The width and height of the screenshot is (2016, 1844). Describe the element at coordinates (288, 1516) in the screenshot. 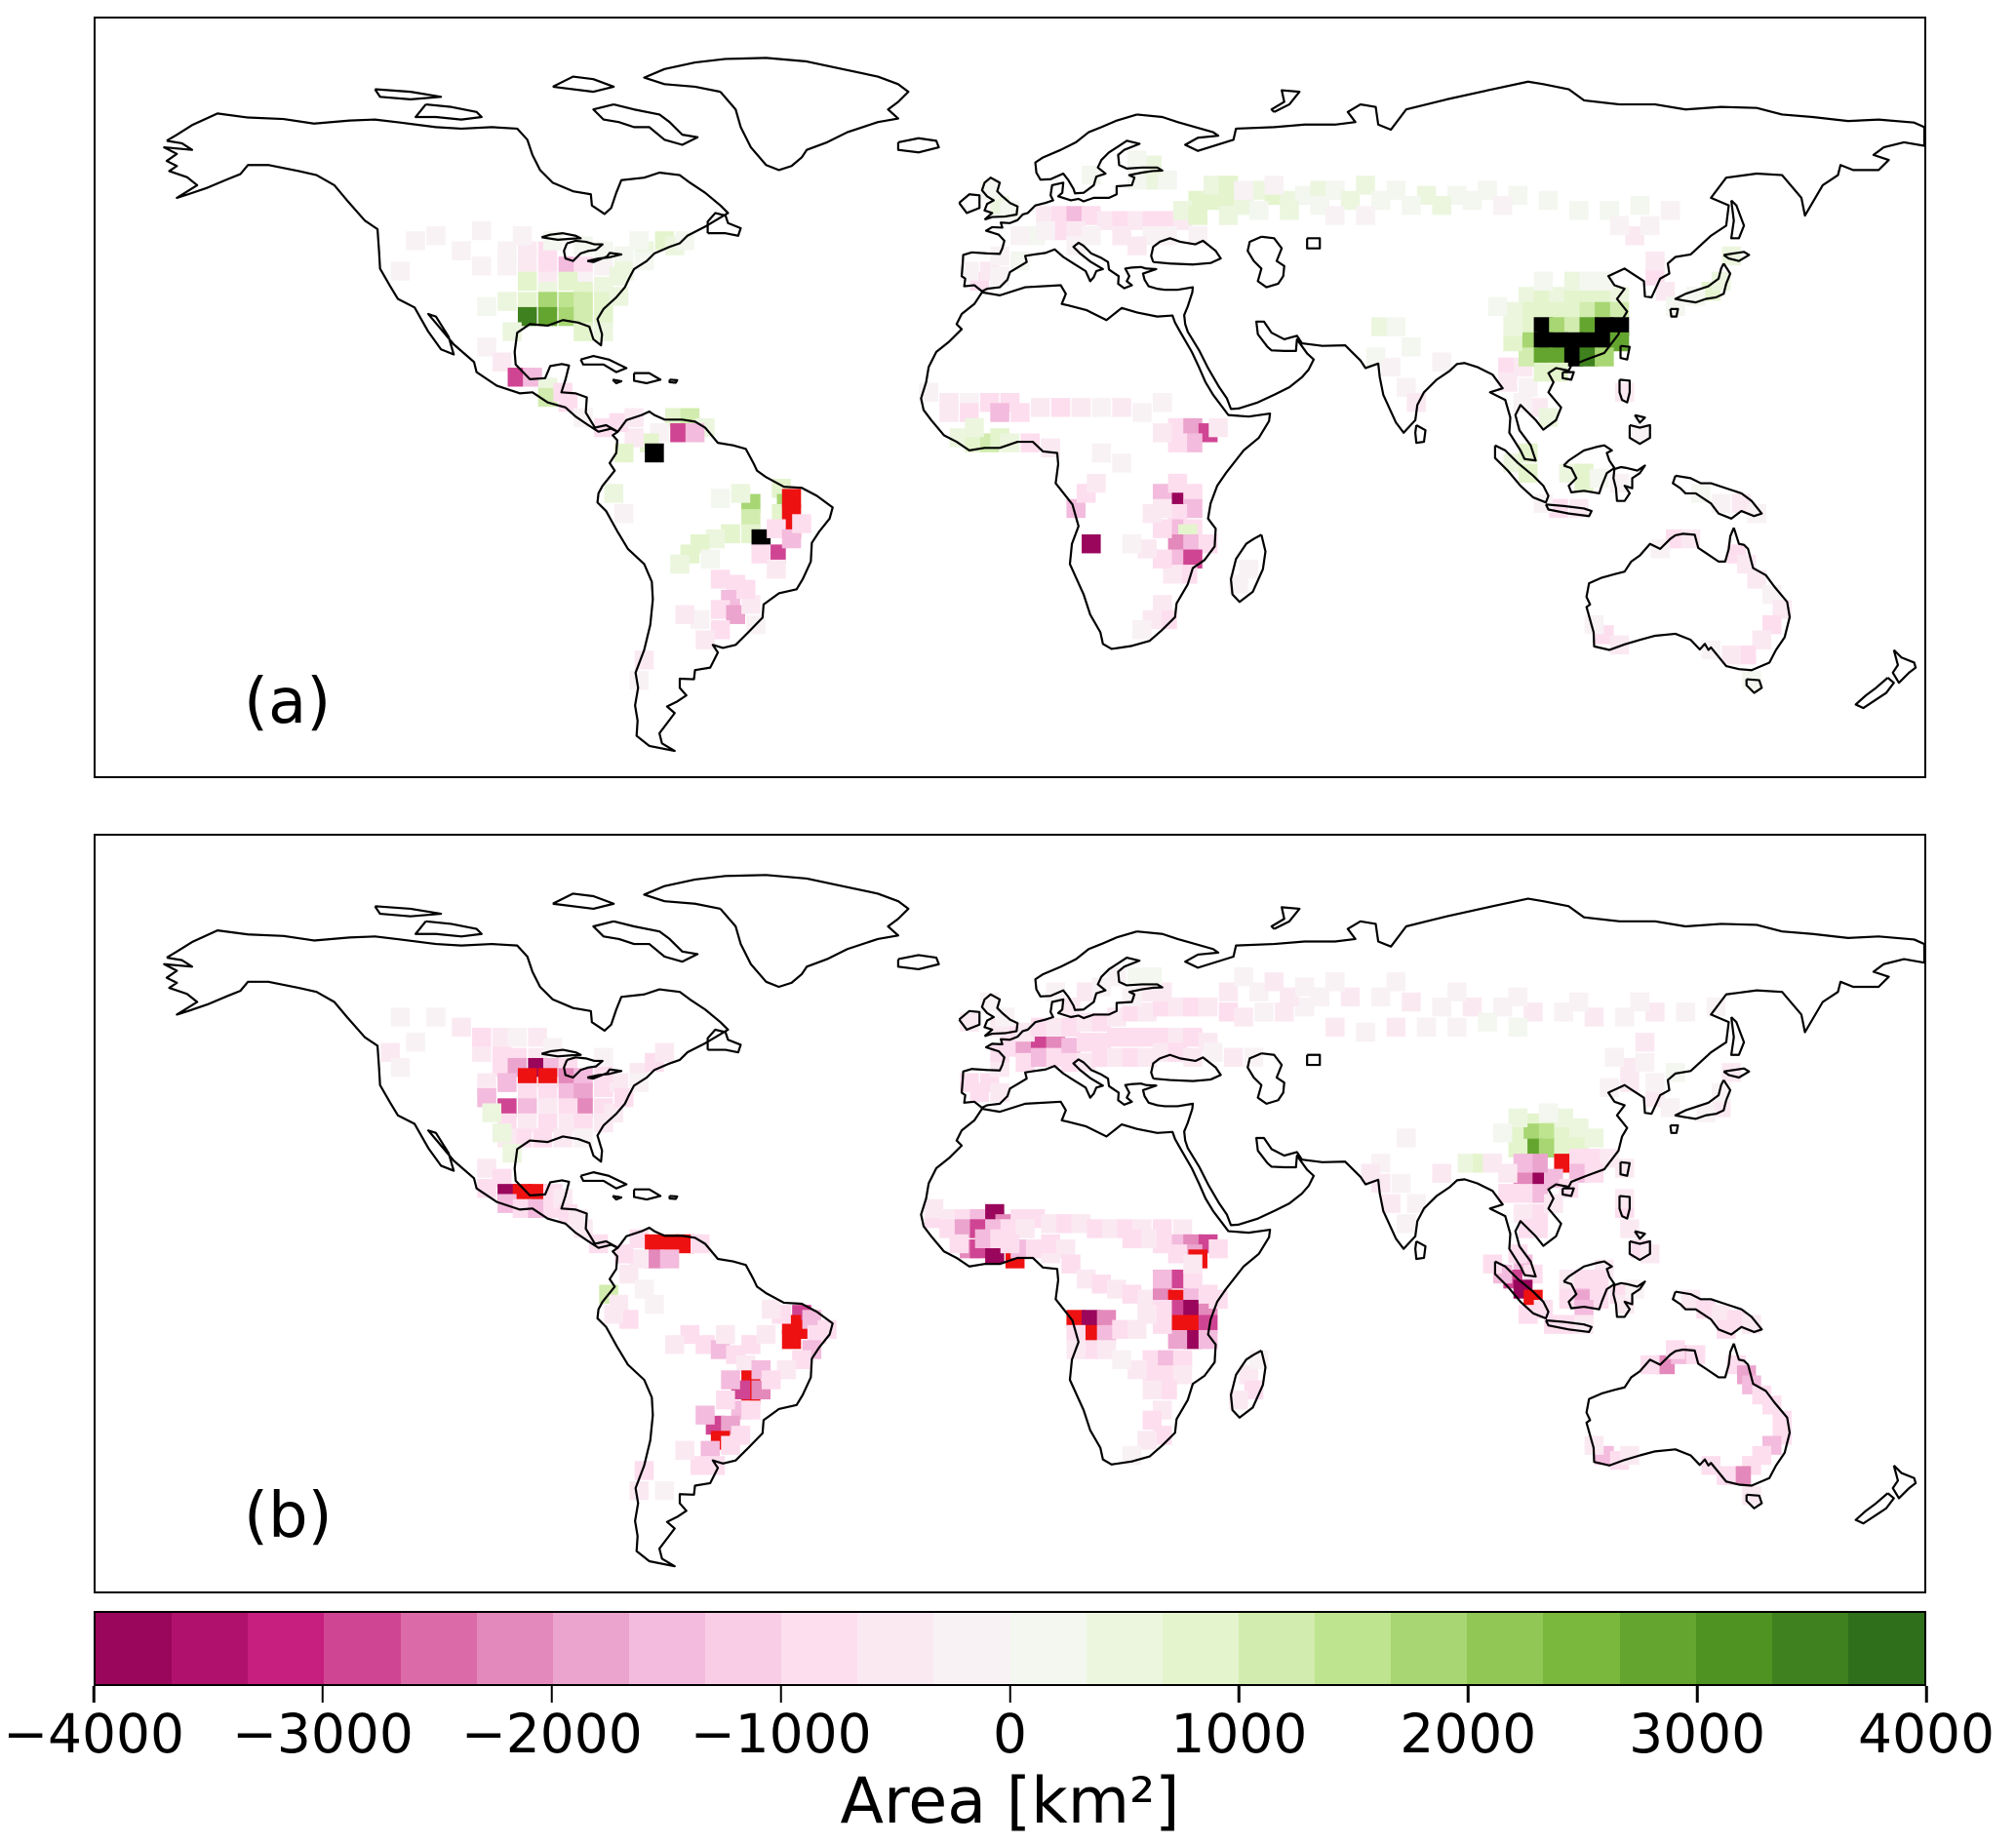

I see `panel-label-b: (b)` at that location.